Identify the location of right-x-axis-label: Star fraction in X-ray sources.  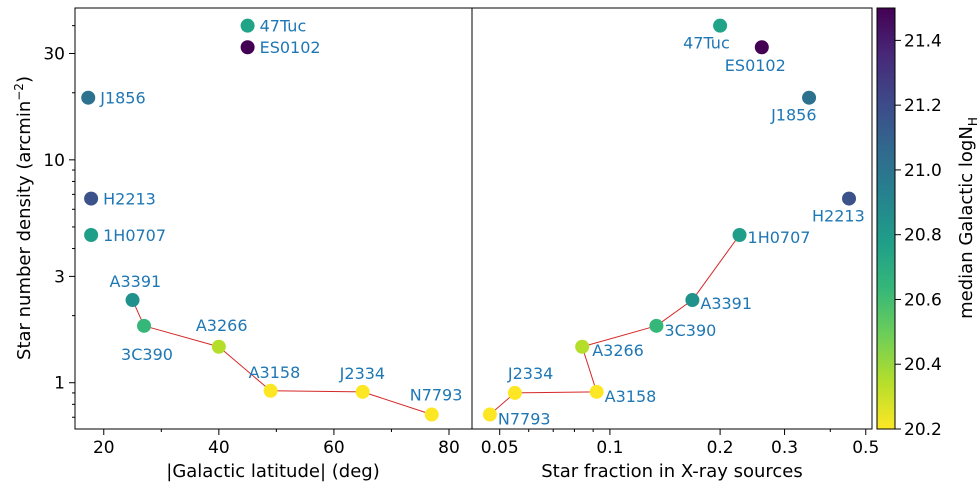
(672, 471).